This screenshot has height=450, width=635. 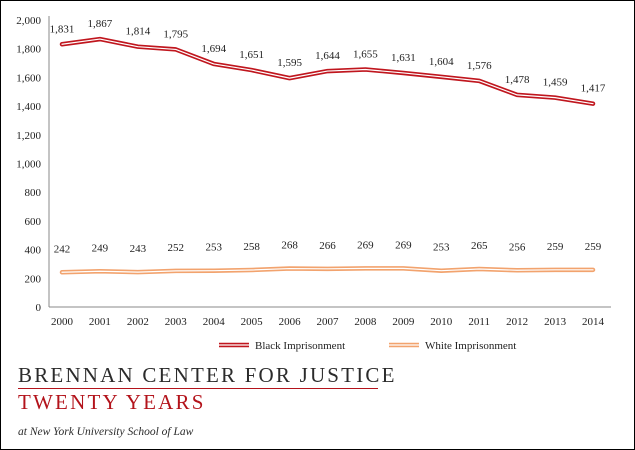 I want to click on data-label: 1,651, so click(x=251, y=55).